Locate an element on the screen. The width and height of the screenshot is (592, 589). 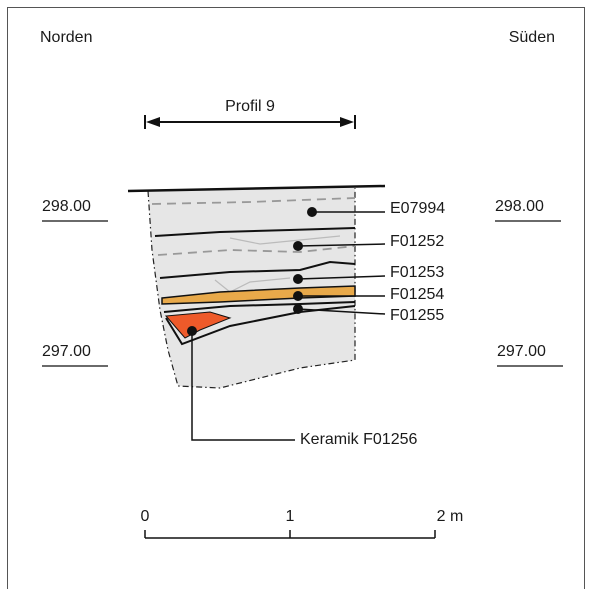
scale-label: 1 is located at coordinates (290, 516).